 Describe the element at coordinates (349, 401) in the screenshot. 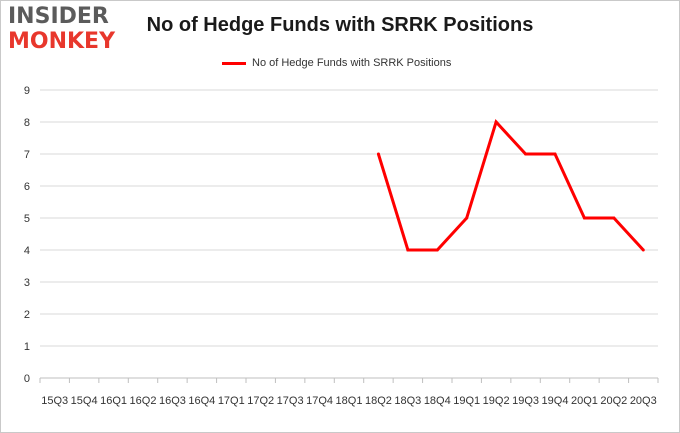

I see `x-tick-label: 18Q1` at that location.